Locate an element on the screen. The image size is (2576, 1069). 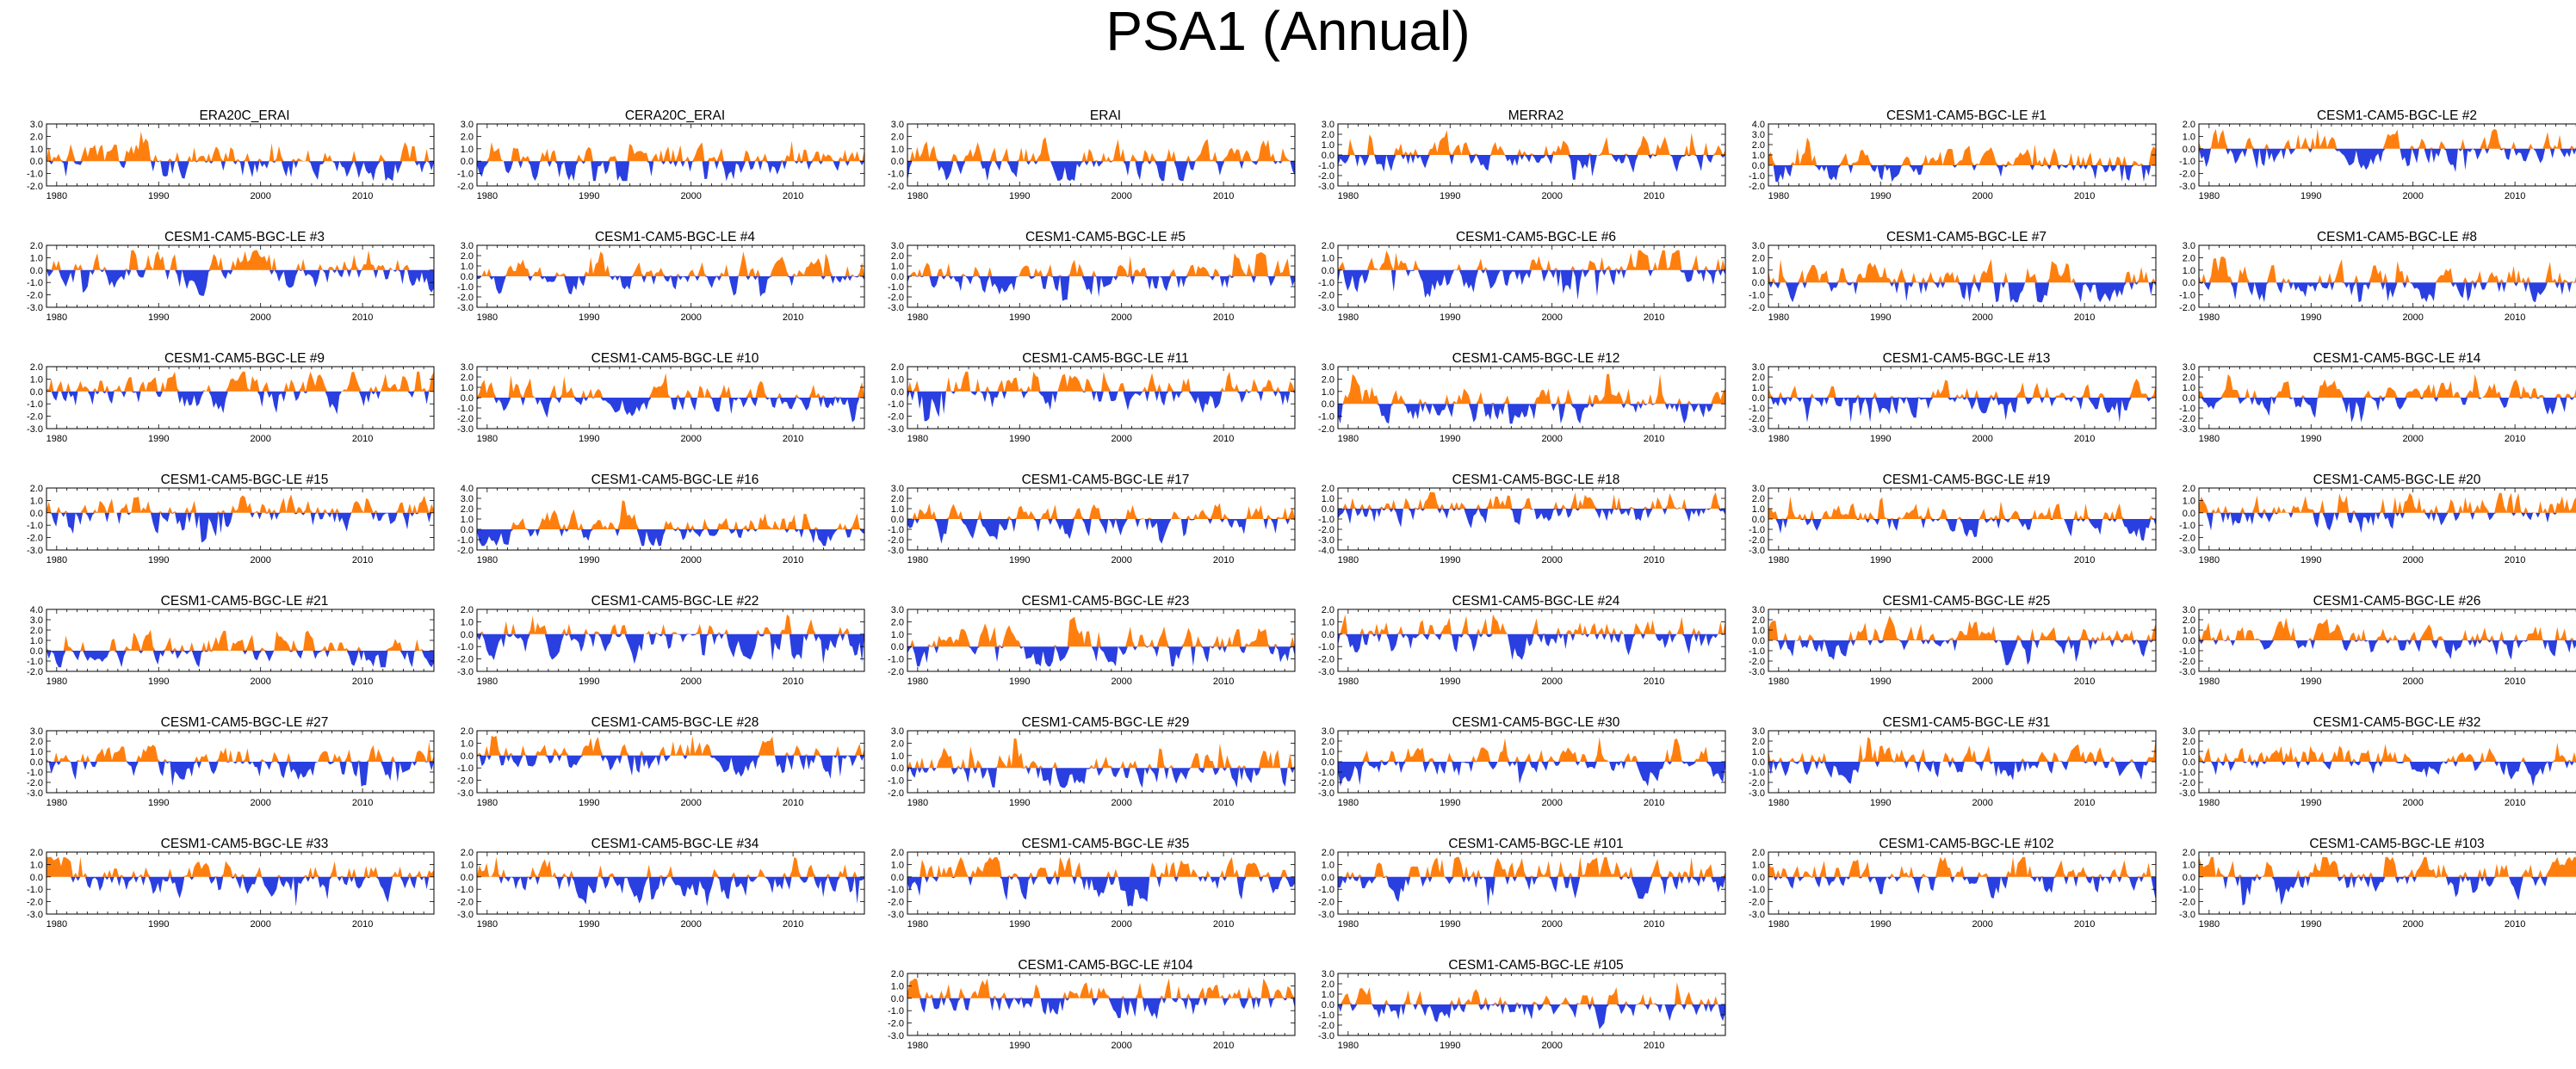
panel-title: CERA20C_ERAI is located at coordinates (675, 116).